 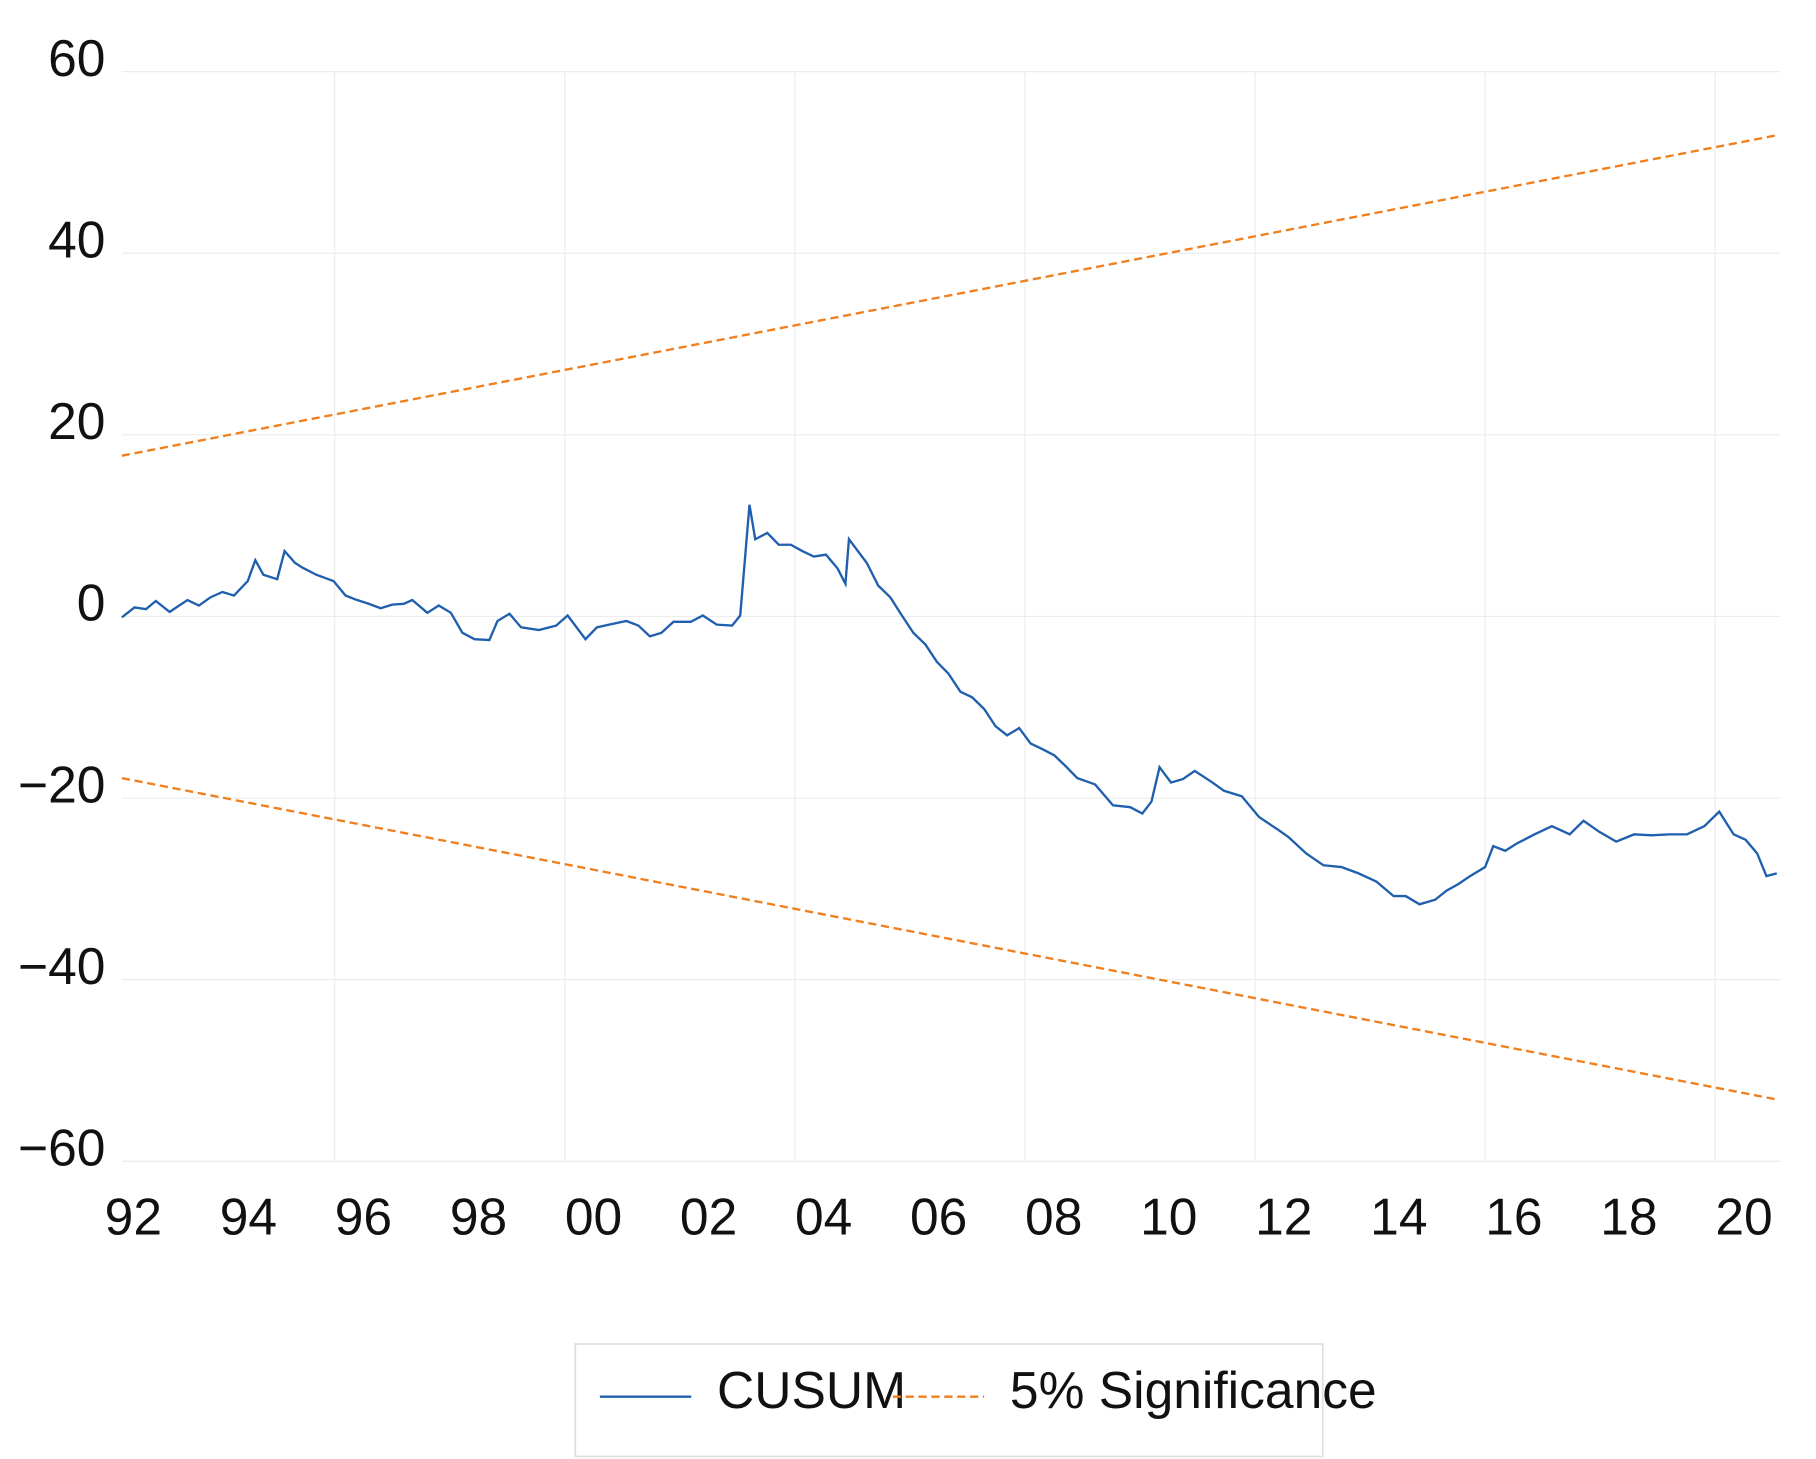 I want to click on x-tick-label: 14, so click(x=1398, y=1217).